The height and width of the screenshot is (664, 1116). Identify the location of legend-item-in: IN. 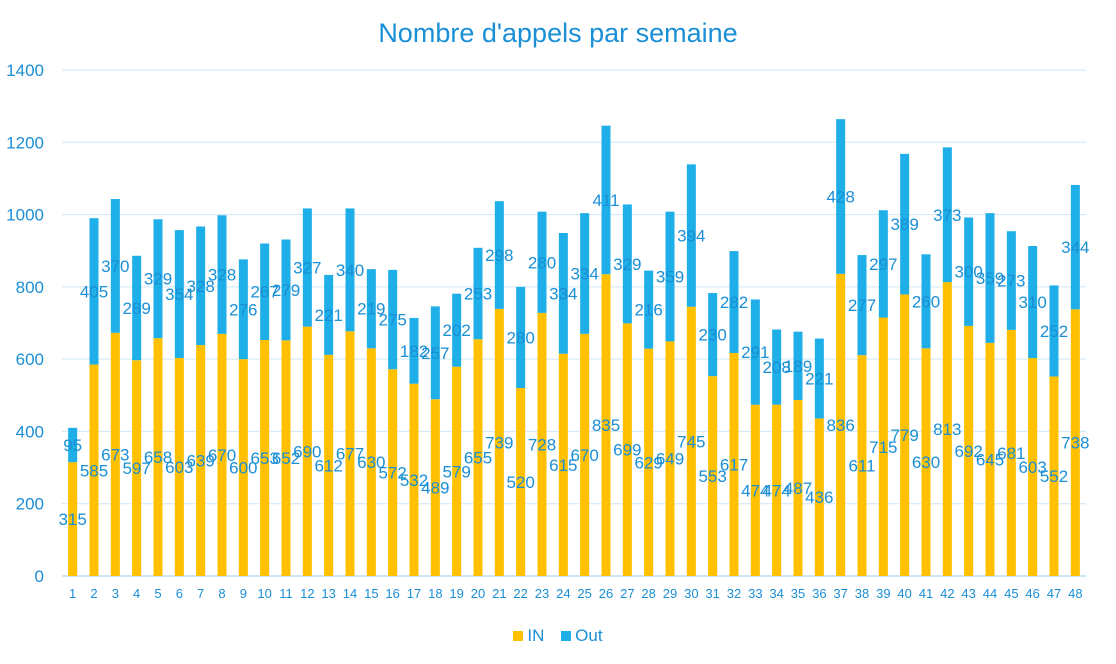
(528, 636).